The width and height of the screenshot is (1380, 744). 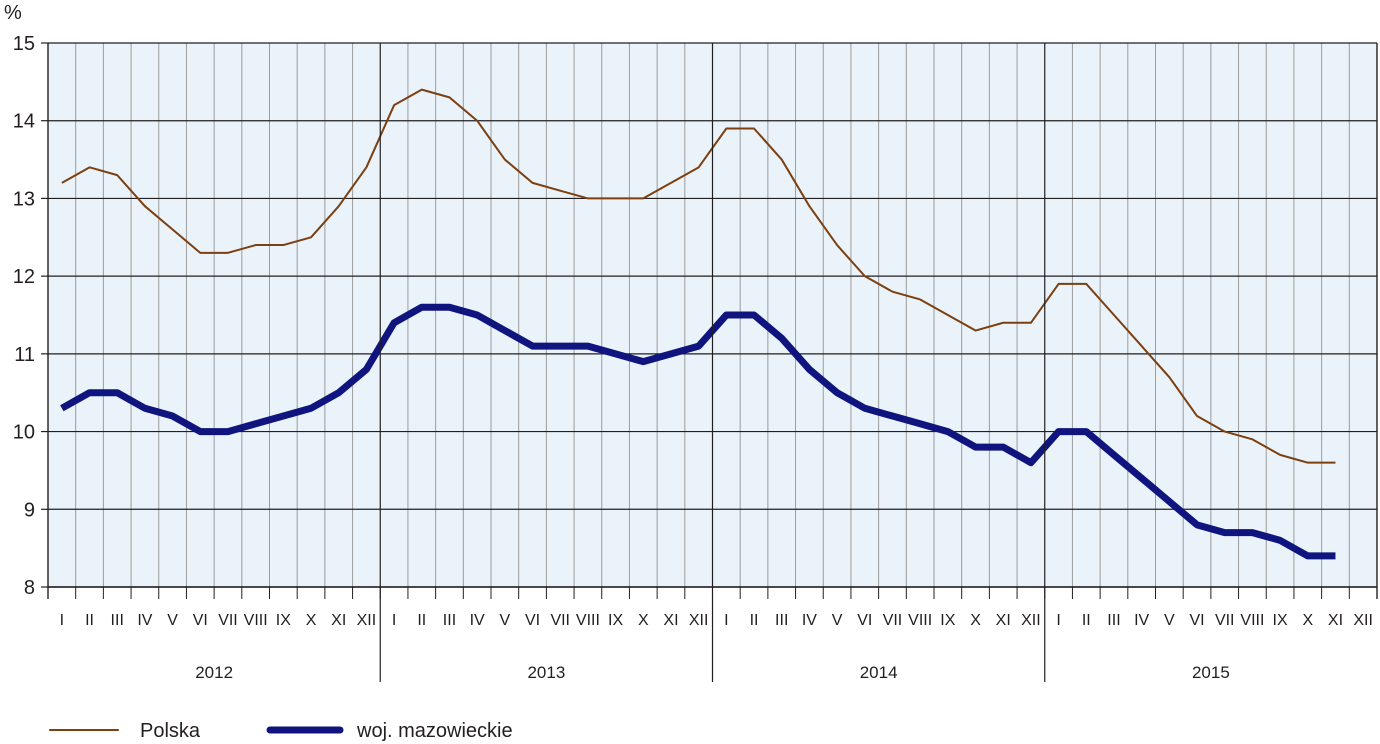 I want to click on year-label: 2015, so click(x=1211, y=672).